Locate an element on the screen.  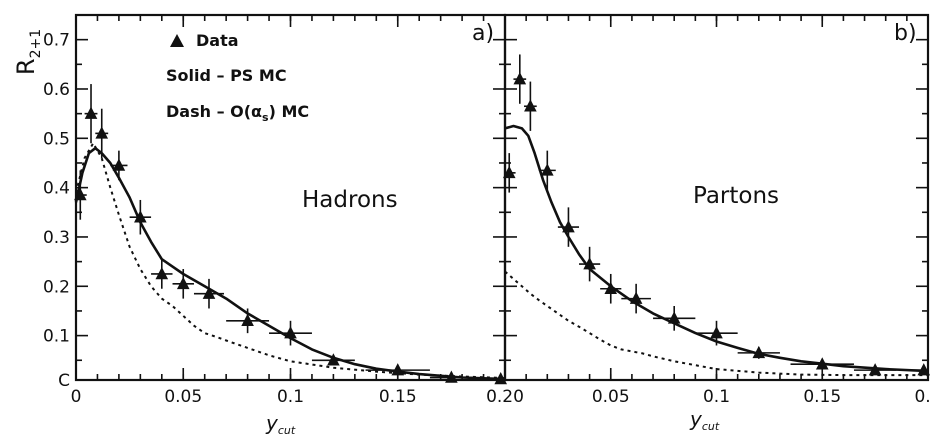
legend-data-label: Data is located at coordinates (217, 40).